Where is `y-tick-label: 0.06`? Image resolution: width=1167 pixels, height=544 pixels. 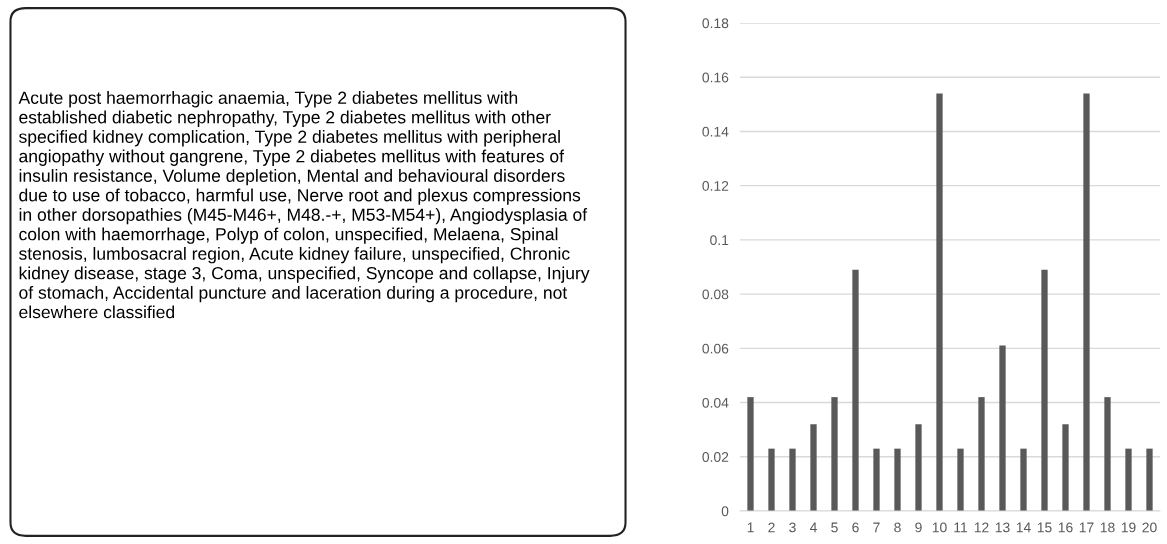
y-tick-label: 0.06 is located at coordinates (715, 348).